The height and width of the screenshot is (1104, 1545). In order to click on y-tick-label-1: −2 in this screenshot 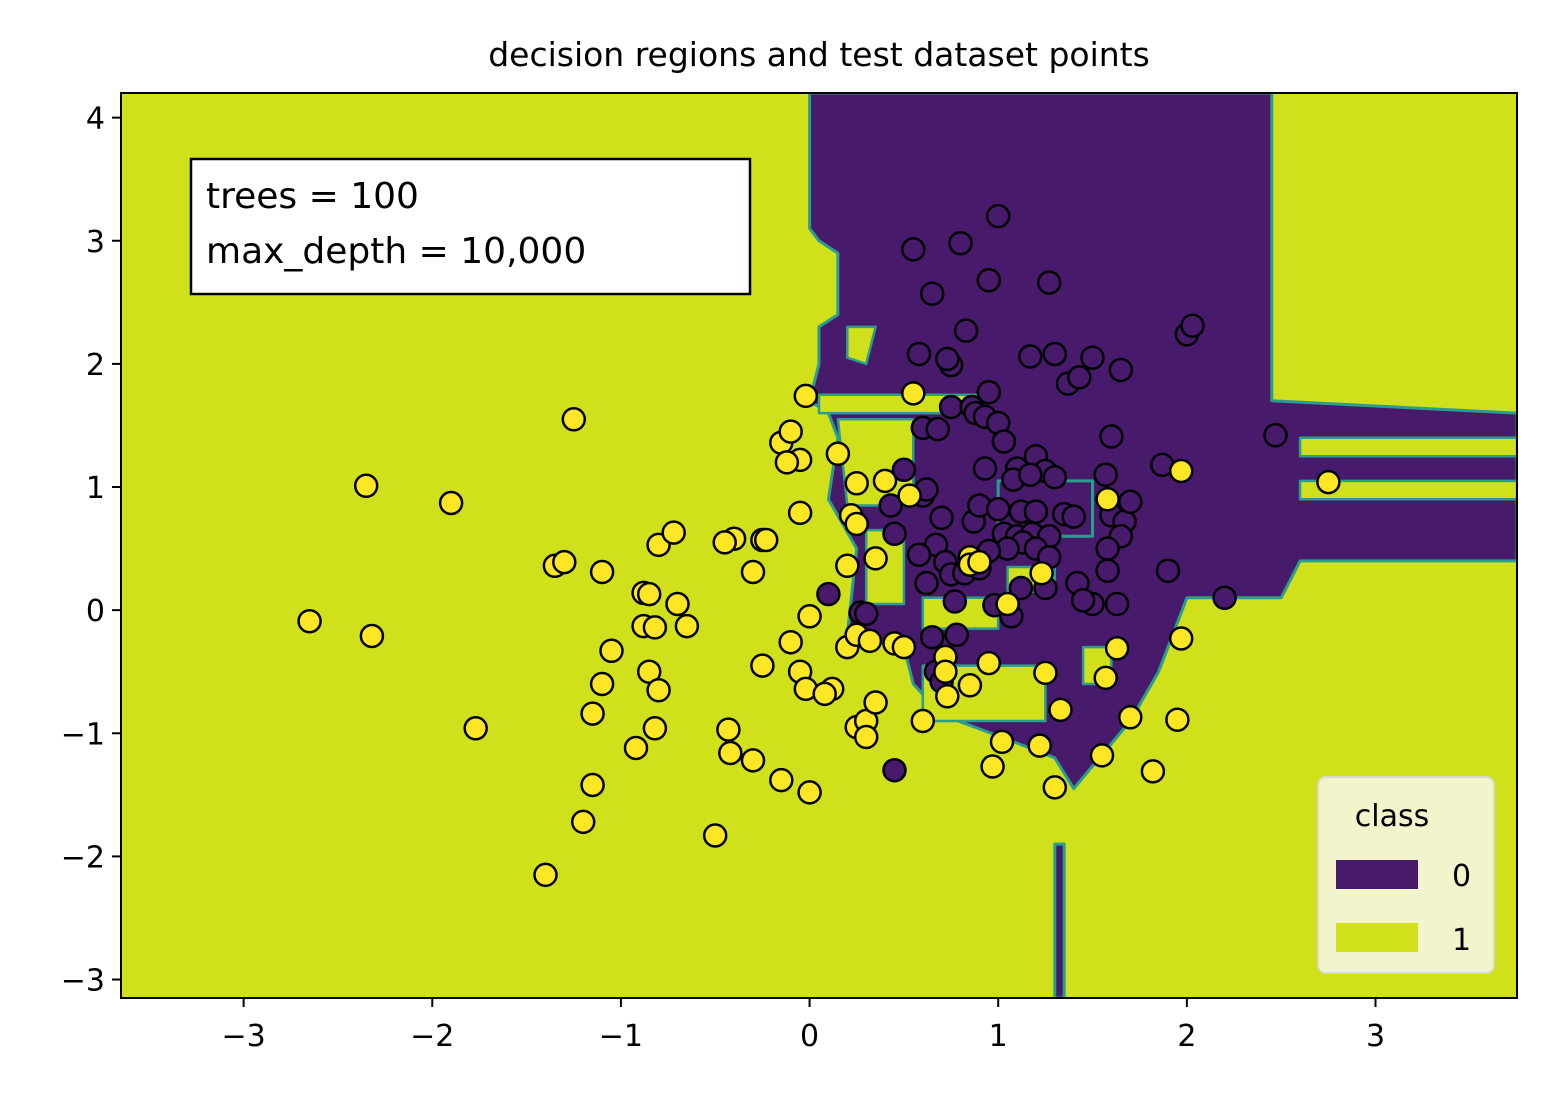, I will do `click(83, 857)`.